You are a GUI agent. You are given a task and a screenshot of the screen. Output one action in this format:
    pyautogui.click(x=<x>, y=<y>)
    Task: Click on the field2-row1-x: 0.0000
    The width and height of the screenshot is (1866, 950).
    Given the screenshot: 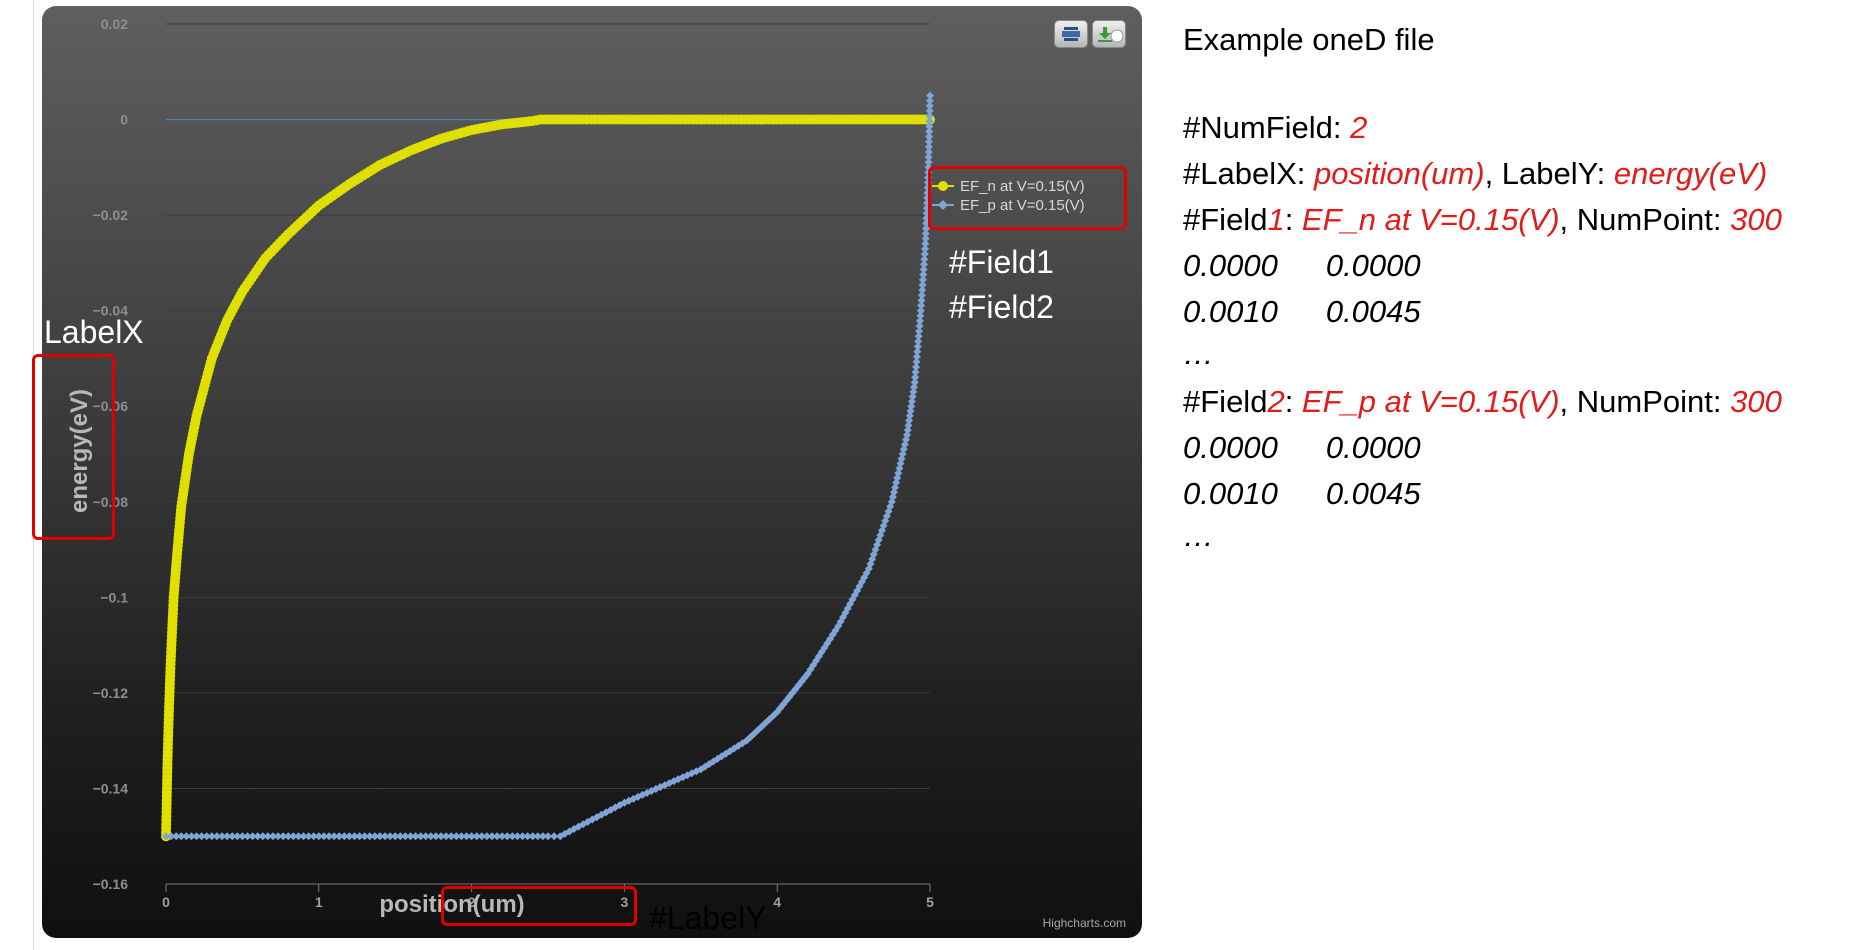 What is the action you would take?
    pyautogui.click(x=1230, y=447)
    